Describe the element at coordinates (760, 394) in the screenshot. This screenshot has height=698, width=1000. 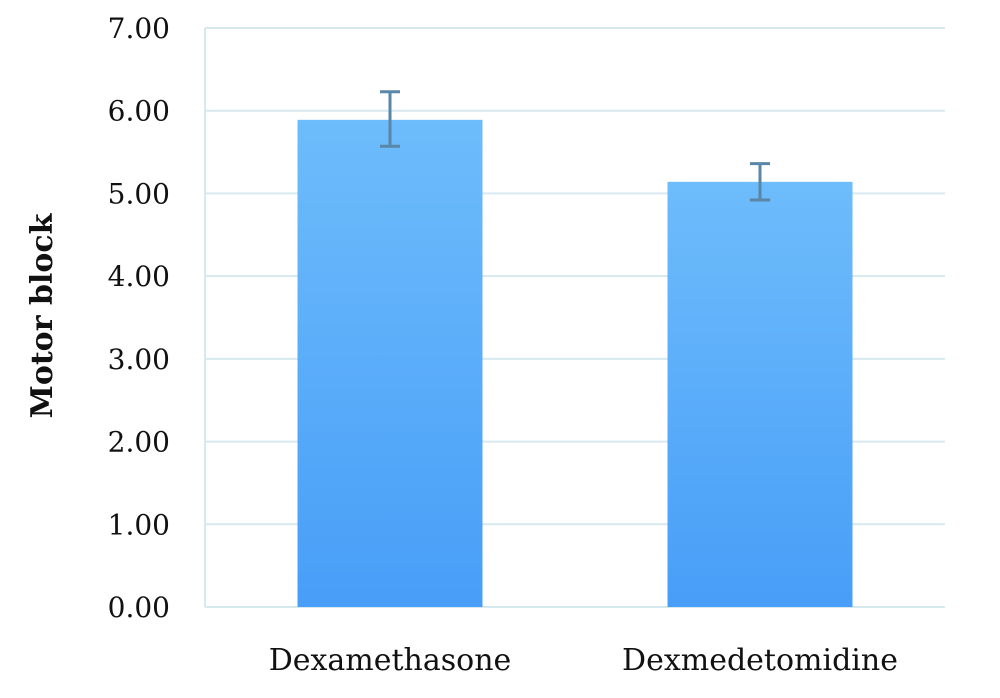
I see `bar-dexmedetomidine` at that location.